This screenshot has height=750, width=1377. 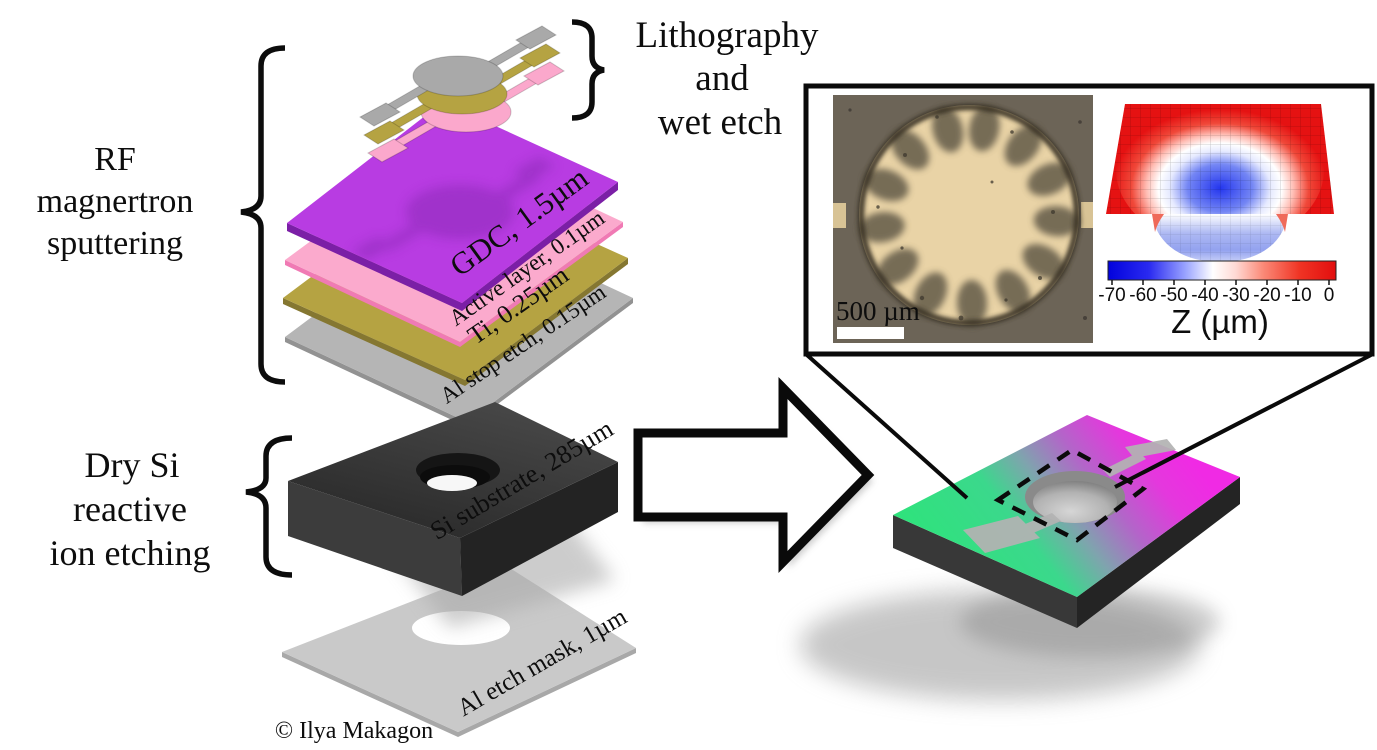 I want to click on rf-line-1: RF, so click(x=115, y=159).